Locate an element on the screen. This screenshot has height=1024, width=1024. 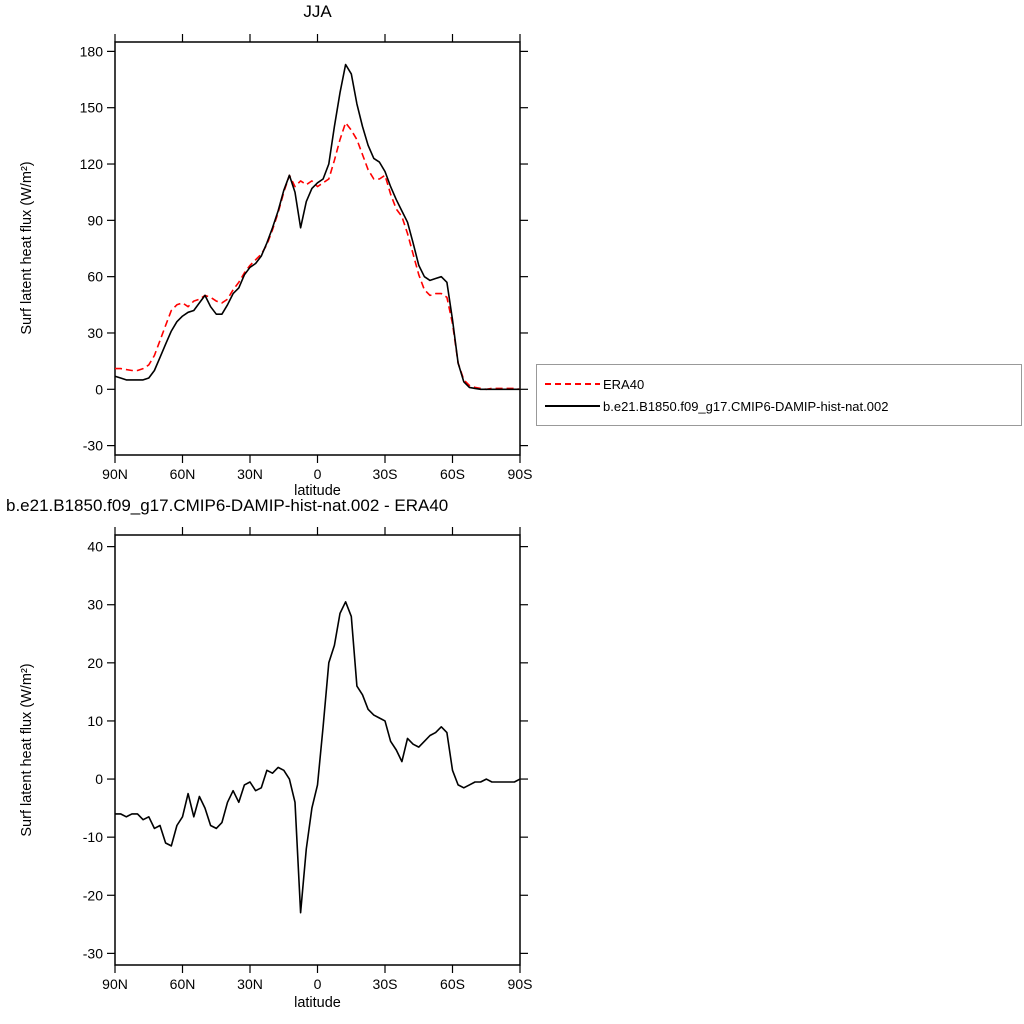
y-tick-label: 40 is located at coordinates (95, 547).